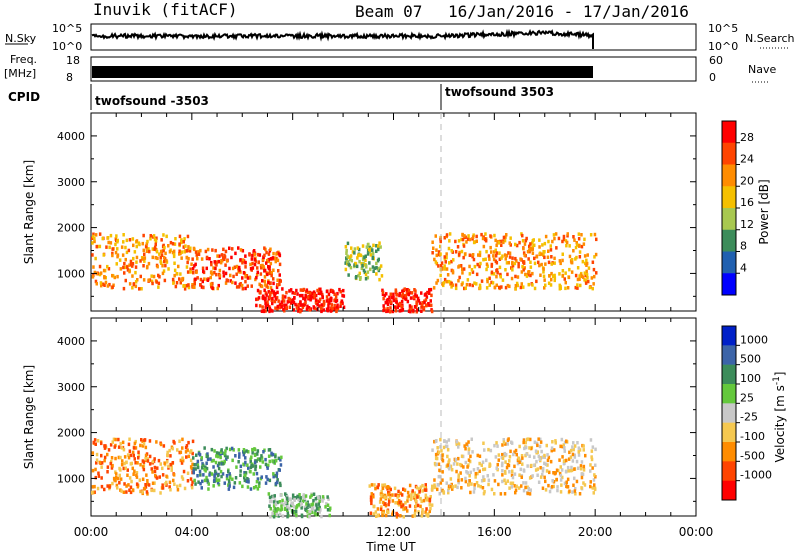  I want to click on velocity-colorbar-label: Velocity [m s-1], so click(779, 417).